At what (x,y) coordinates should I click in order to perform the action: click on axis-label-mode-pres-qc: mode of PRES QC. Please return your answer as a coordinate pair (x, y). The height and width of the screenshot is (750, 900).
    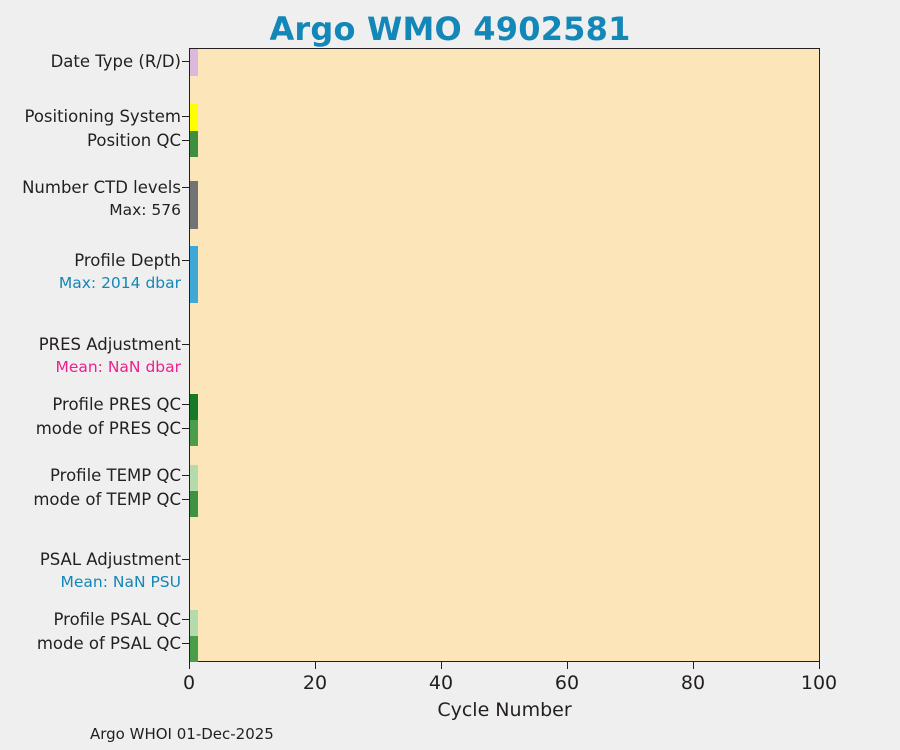
    Looking at the image, I should click on (108, 428).